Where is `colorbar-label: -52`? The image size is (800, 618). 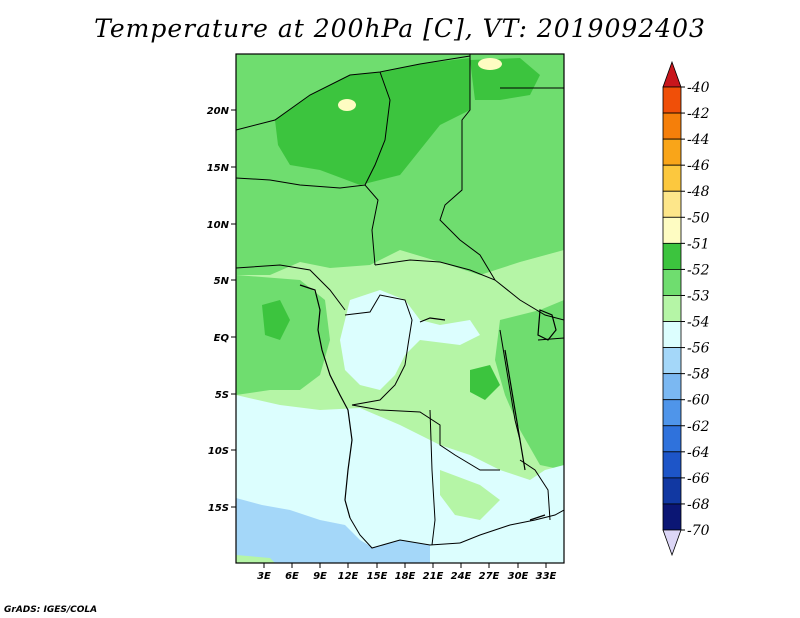
colorbar-label: -52 is located at coordinates (698, 270).